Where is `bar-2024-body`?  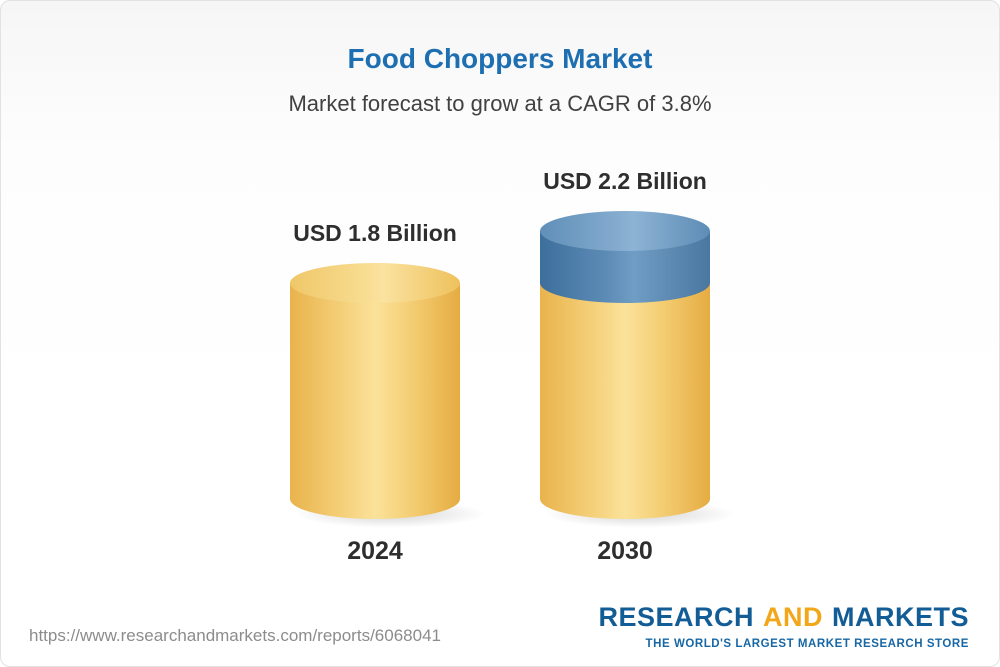 bar-2024-body is located at coordinates (375, 401).